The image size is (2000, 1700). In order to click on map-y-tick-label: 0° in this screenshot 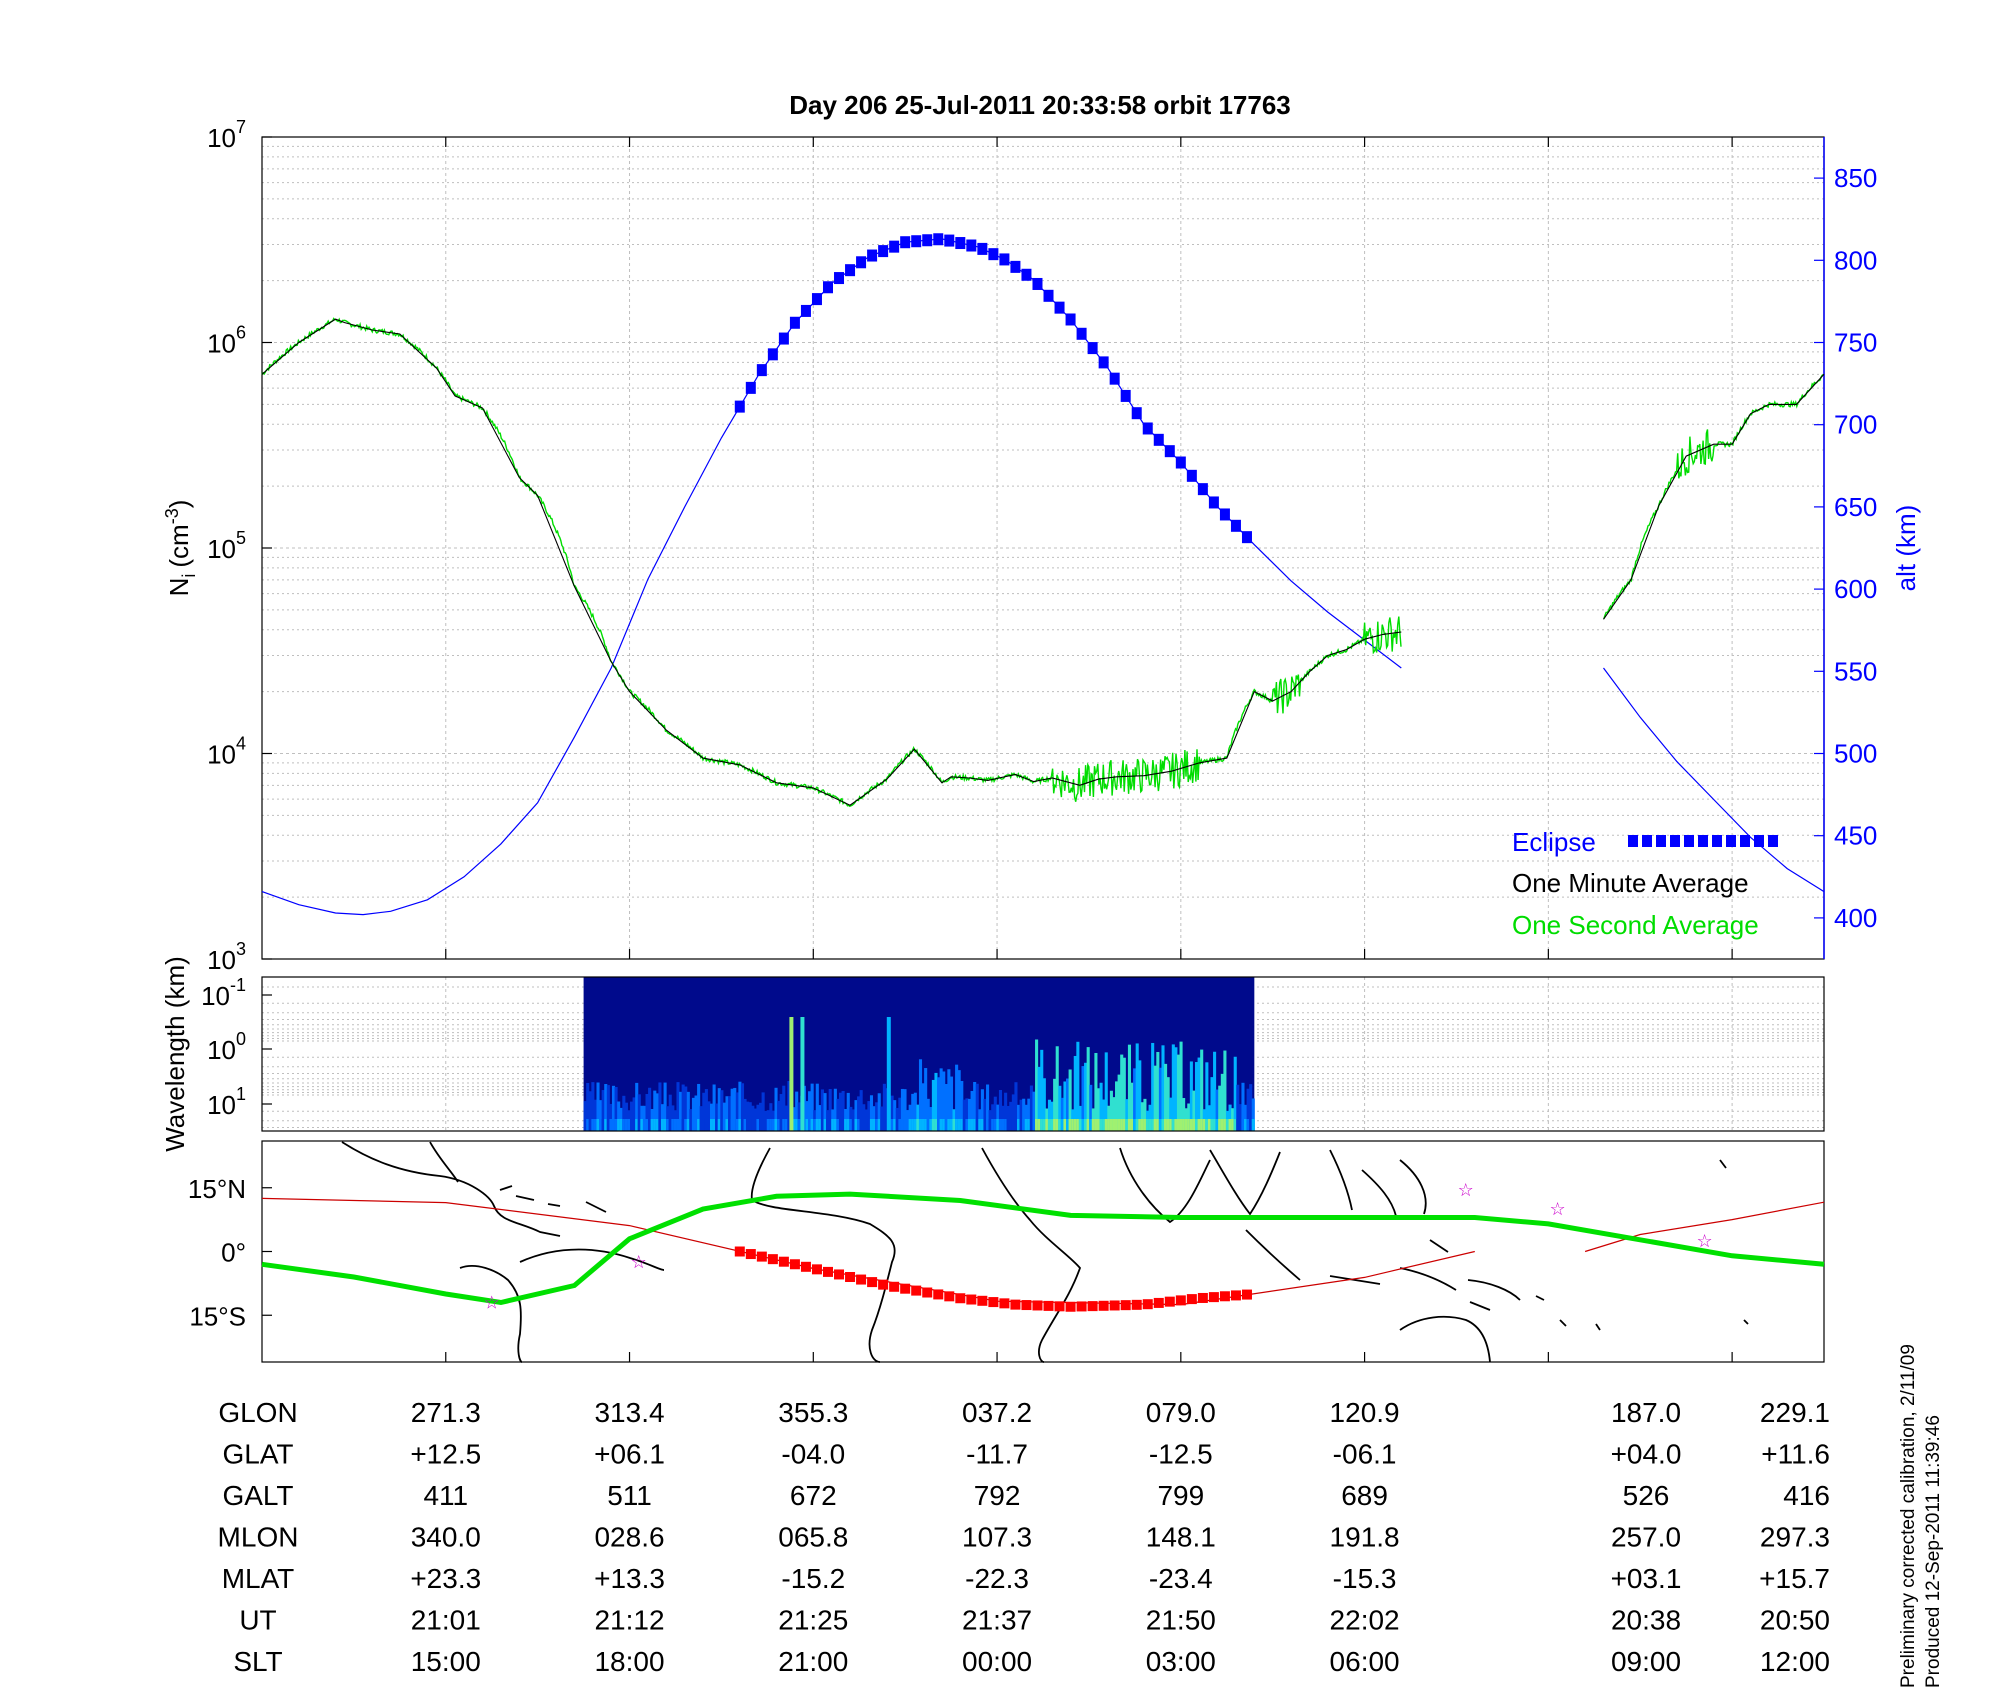, I will do `click(233, 1253)`.